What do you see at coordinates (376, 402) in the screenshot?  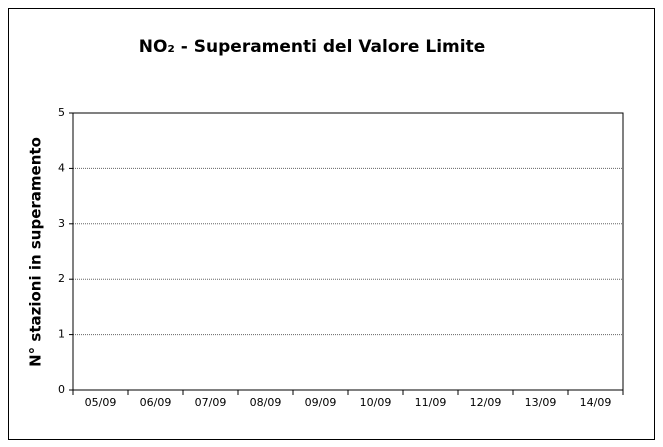 I see `x-tick-label: 10/09` at bounding box center [376, 402].